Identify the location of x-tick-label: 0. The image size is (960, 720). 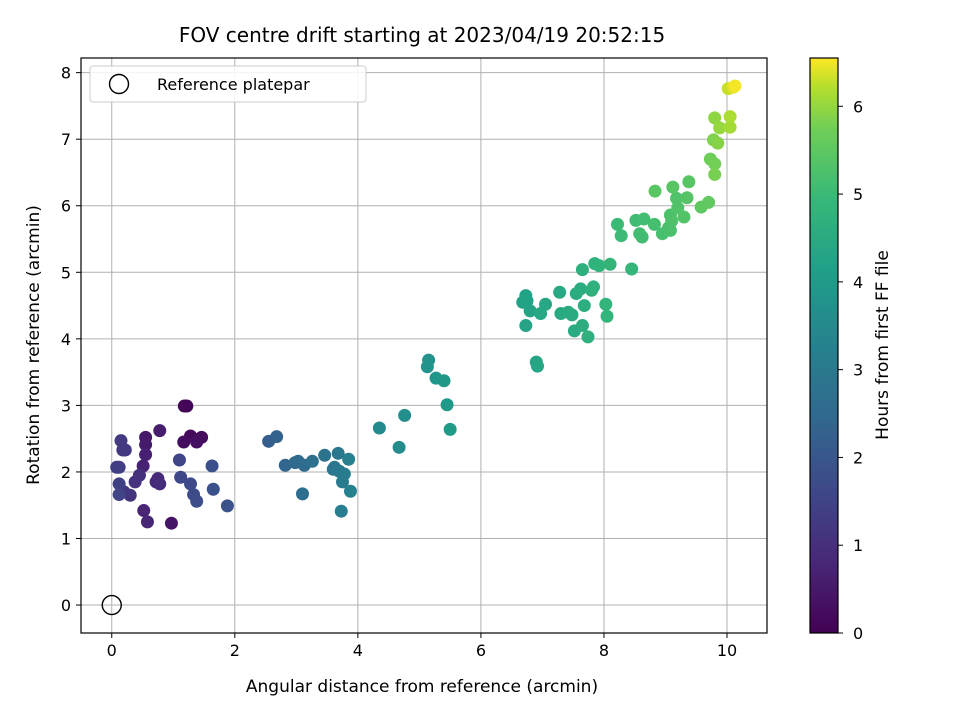
(112, 650).